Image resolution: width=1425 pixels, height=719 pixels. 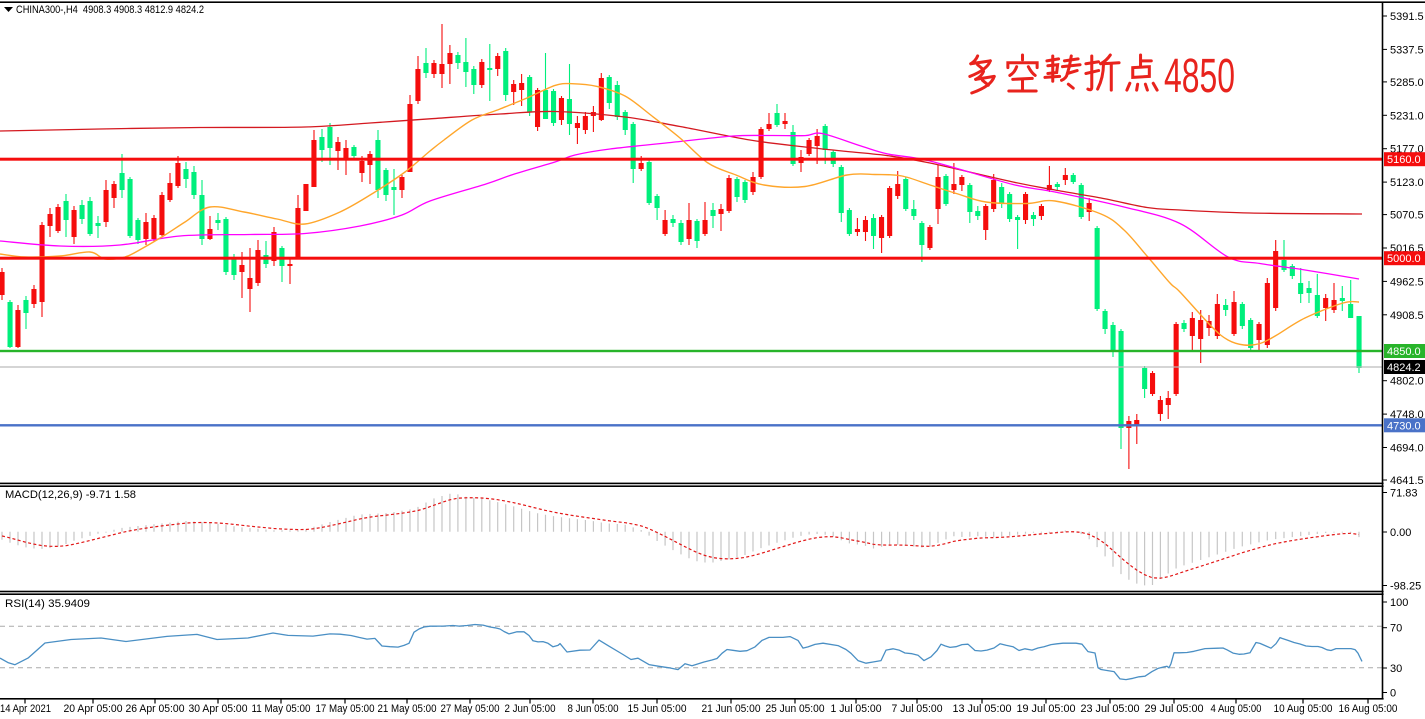 What do you see at coordinates (1407, 83) in the screenshot?
I see `svg-text: 5285.0` at bounding box center [1407, 83].